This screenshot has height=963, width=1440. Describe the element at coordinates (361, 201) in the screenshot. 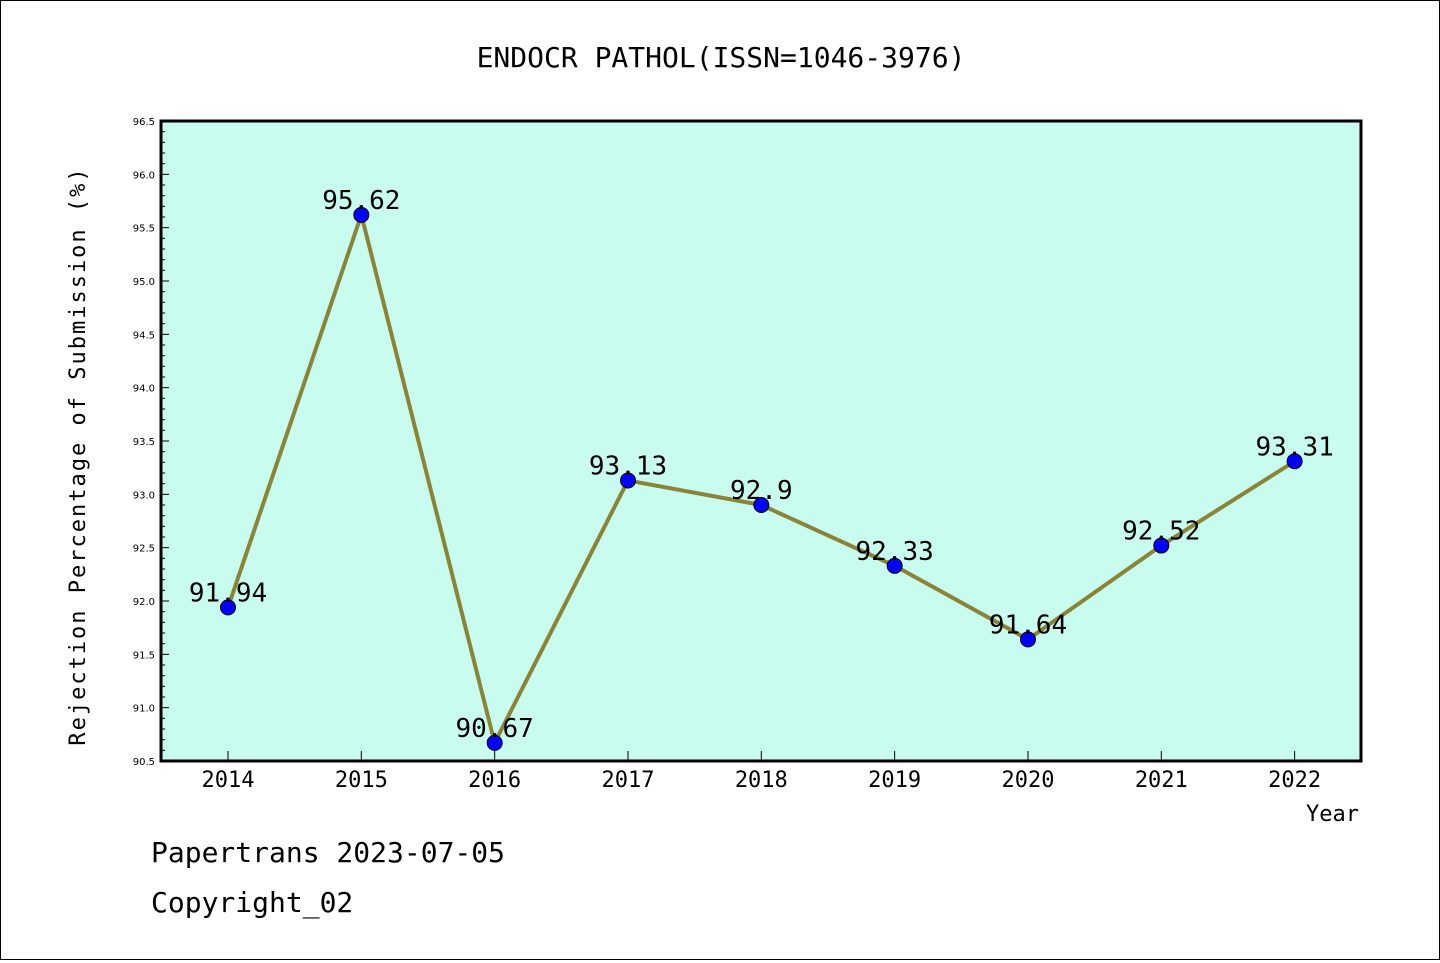

I see `data-label: 95.62` at that location.